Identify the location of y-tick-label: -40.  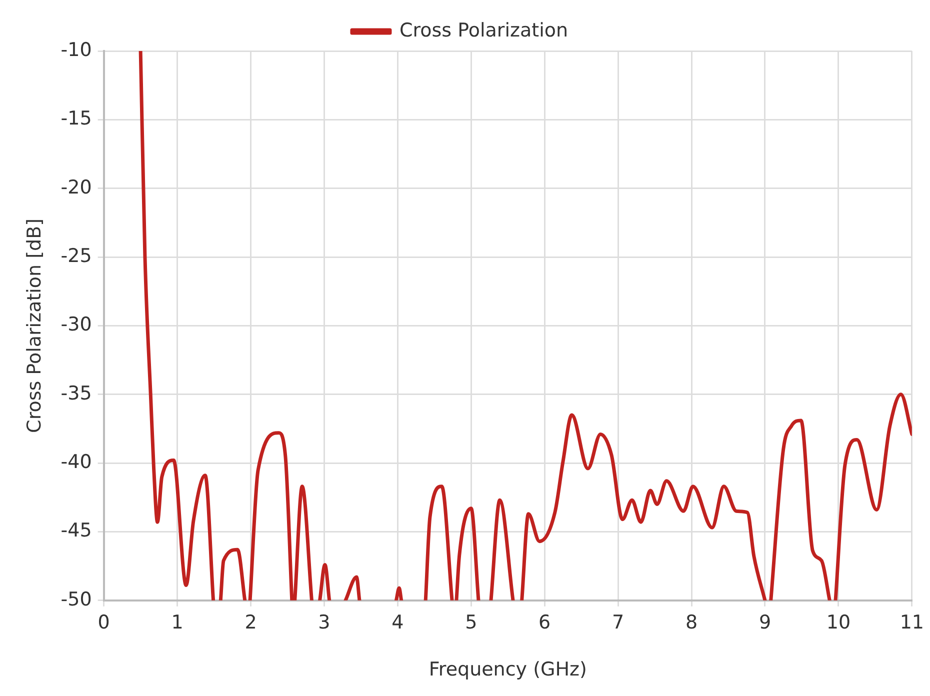
(76, 461).